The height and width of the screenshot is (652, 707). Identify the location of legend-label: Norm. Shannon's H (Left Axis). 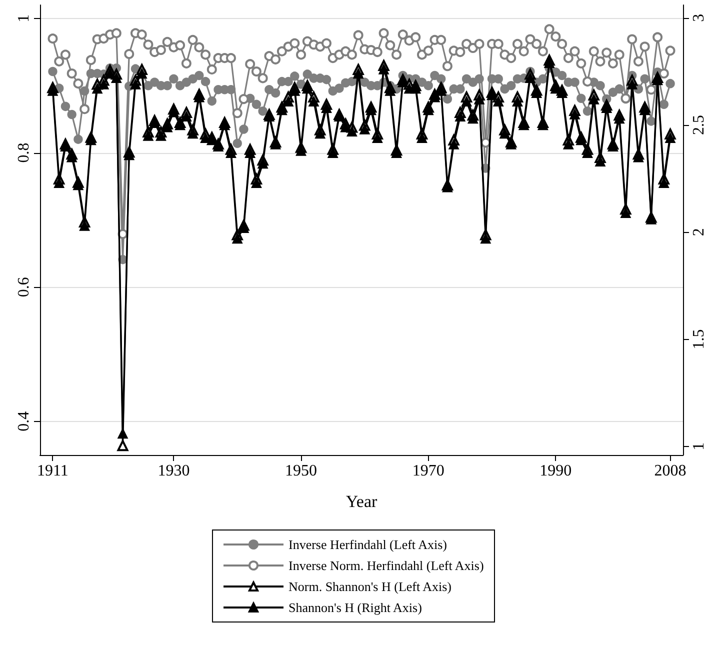
(370, 586).